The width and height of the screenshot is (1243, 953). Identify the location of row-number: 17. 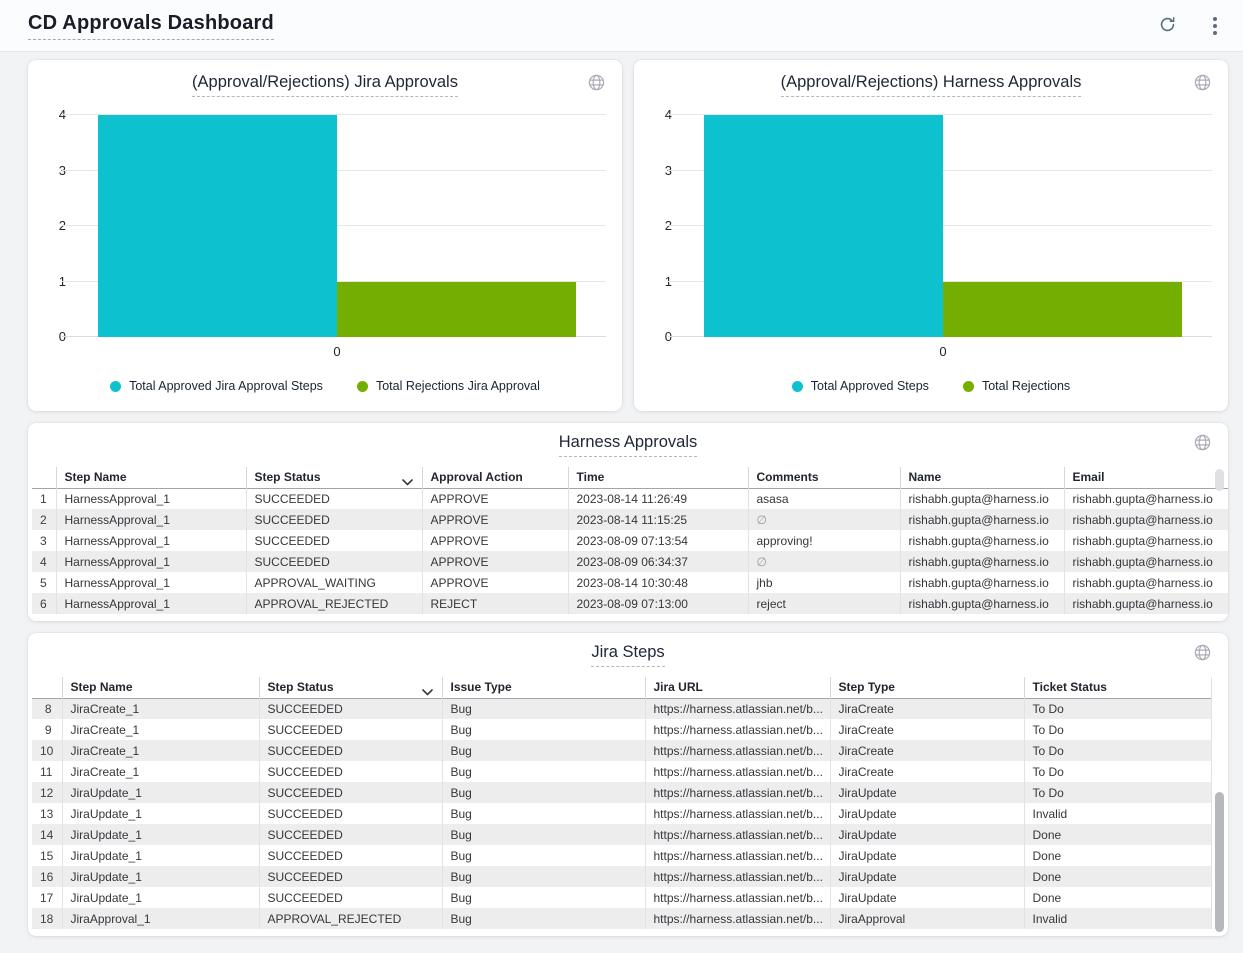
(47, 897).